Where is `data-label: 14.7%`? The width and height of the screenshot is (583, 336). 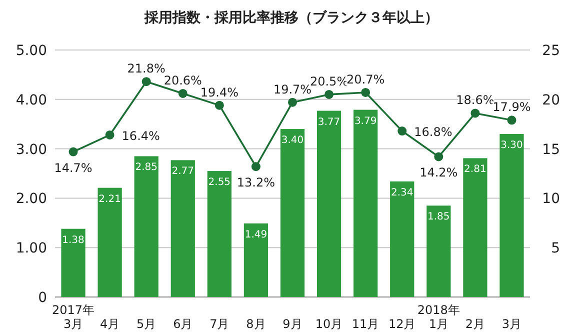
data-label: 14.7% is located at coordinates (73, 167).